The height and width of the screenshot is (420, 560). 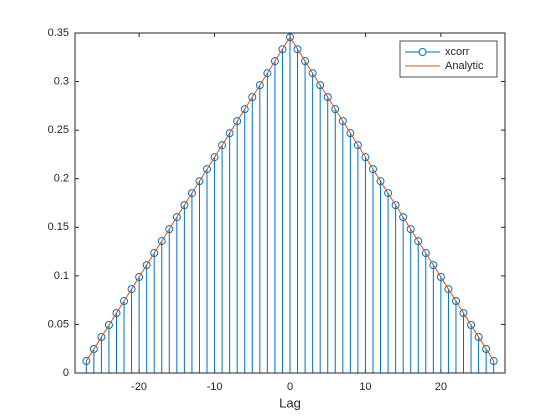 What do you see at coordinates (290, 387) in the screenshot?
I see `x-tick-label: 0` at bounding box center [290, 387].